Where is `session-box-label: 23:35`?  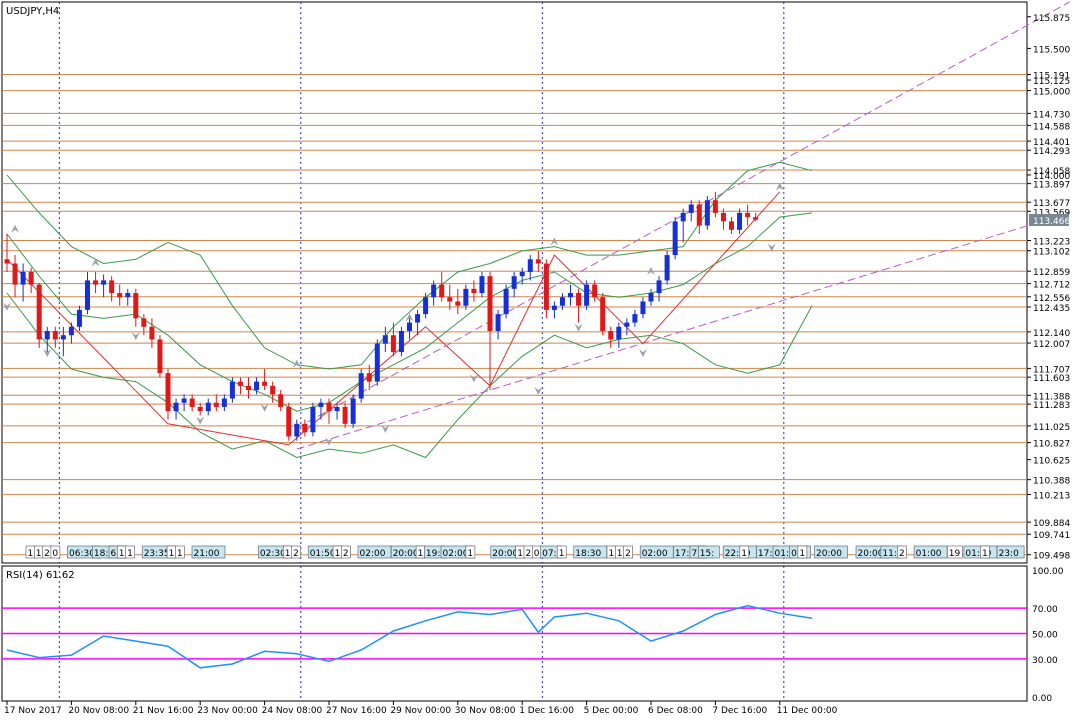 session-box-label: 23:35 is located at coordinates (157, 554).